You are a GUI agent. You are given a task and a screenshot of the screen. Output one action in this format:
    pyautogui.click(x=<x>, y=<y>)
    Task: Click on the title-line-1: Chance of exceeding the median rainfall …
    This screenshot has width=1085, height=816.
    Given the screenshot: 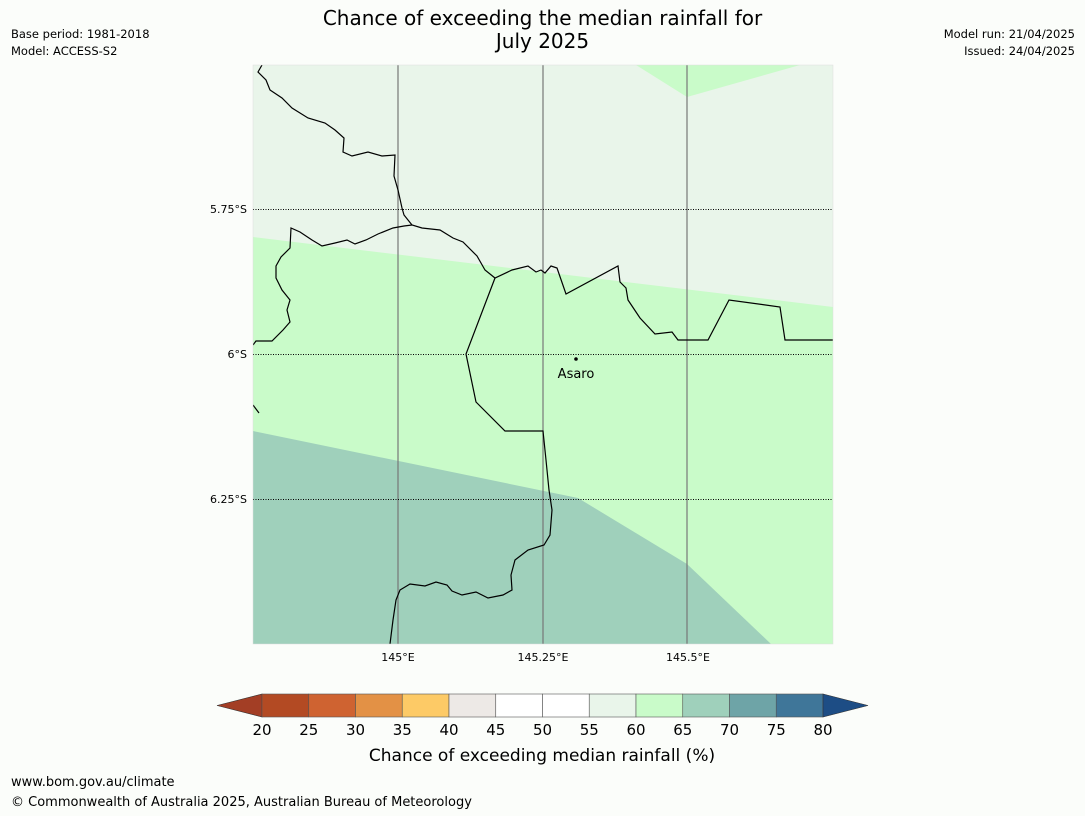 What is the action you would take?
    pyautogui.click(x=542, y=18)
    